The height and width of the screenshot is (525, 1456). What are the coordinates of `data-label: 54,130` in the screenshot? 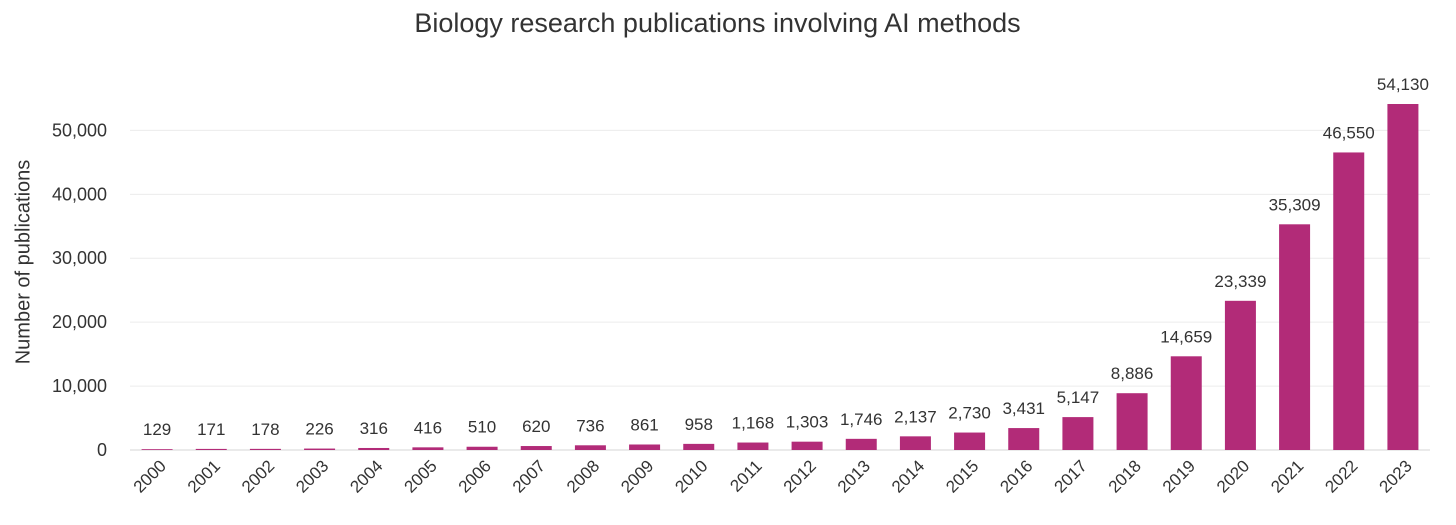 It's located at (1403, 84).